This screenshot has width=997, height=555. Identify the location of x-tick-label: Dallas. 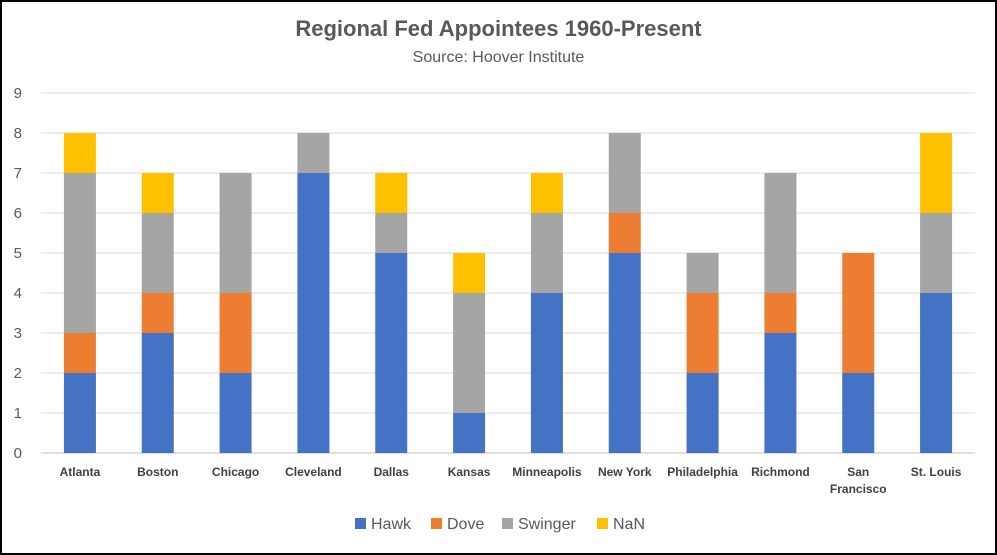
(392, 472).